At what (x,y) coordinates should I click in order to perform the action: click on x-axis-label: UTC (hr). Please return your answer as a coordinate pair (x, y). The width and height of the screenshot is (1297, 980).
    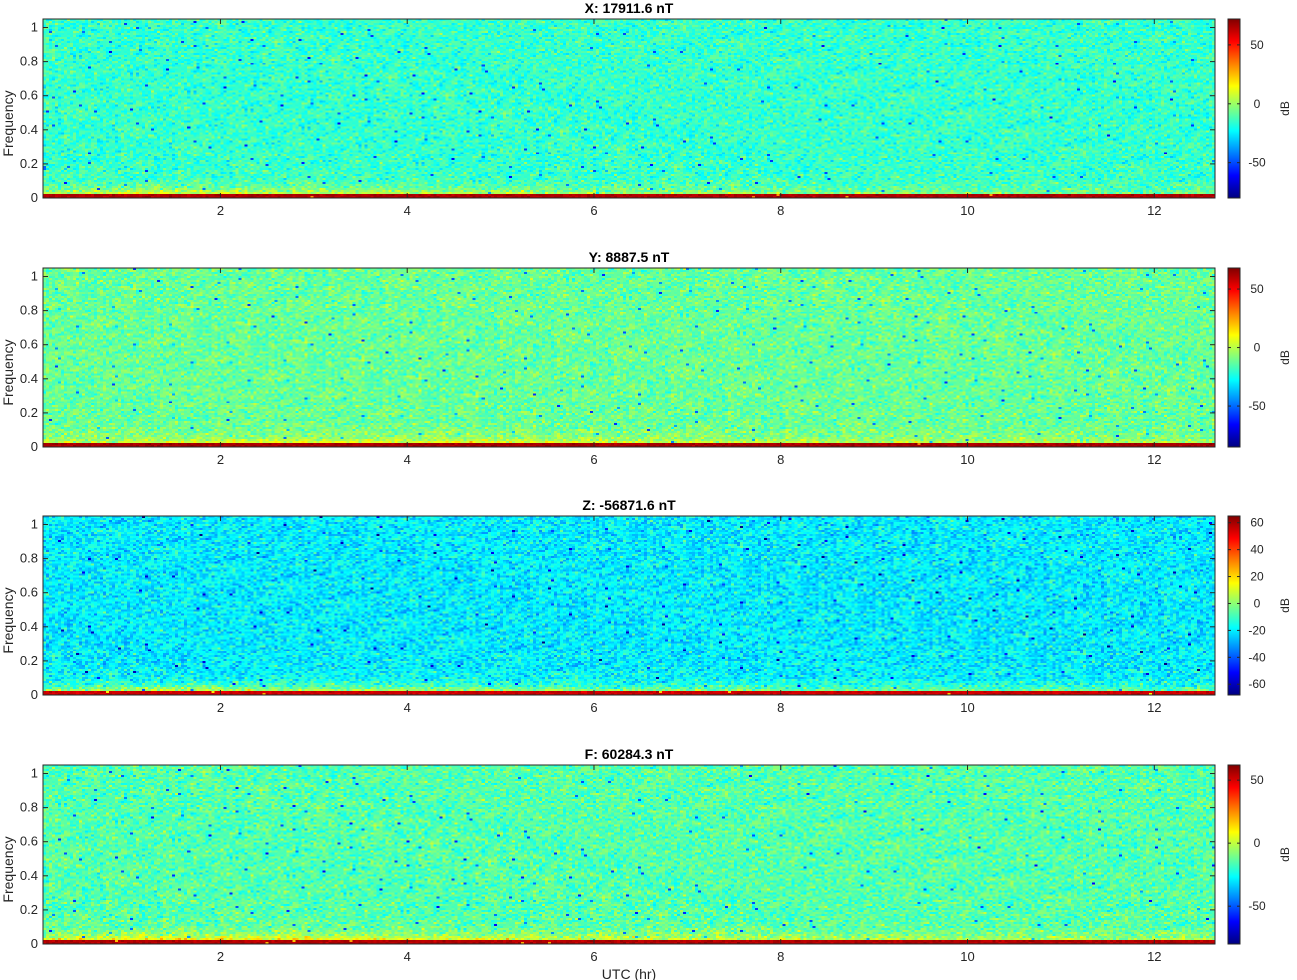
    Looking at the image, I should click on (629, 973).